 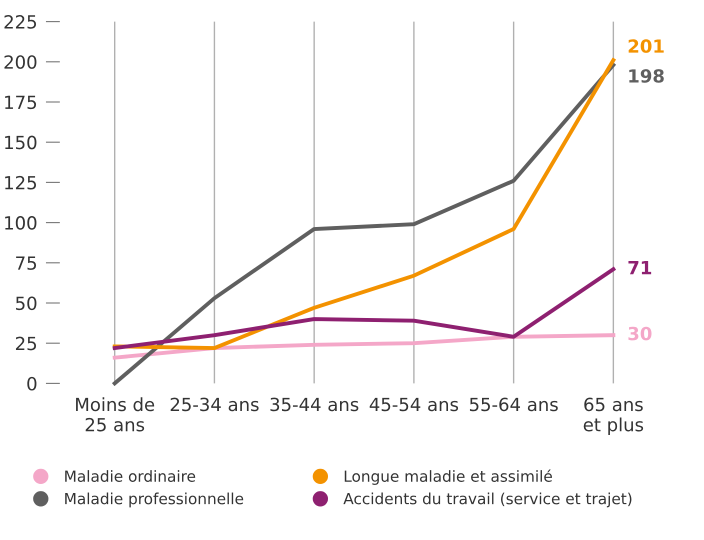 What do you see at coordinates (20, 143) in the screenshot?
I see `y-tick-label: 150` at bounding box center [20, 143].